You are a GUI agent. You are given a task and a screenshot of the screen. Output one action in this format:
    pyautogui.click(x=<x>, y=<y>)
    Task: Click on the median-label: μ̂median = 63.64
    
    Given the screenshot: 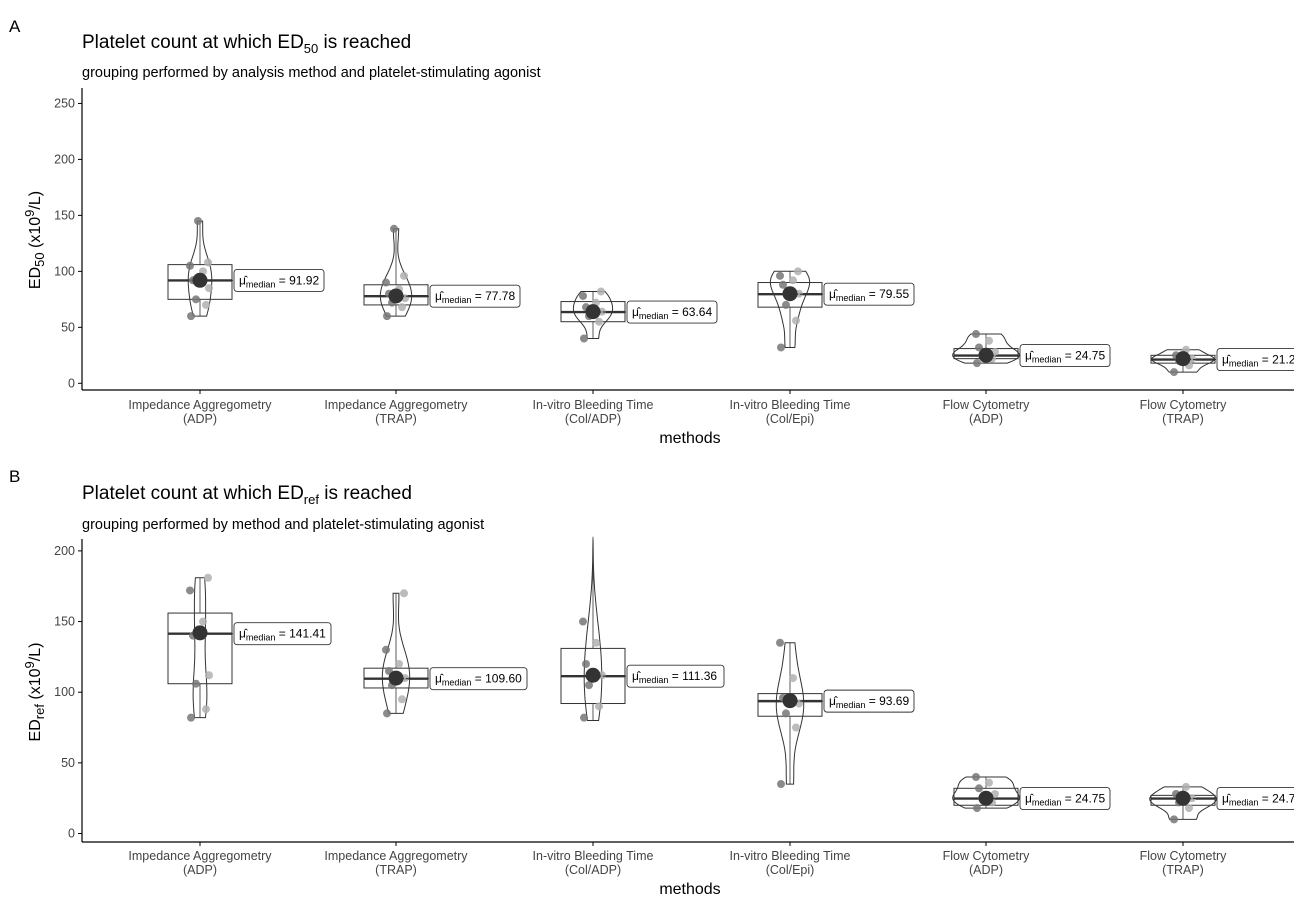 What is the action you would take?
    pyautogui.click(x=672, y=313)
    